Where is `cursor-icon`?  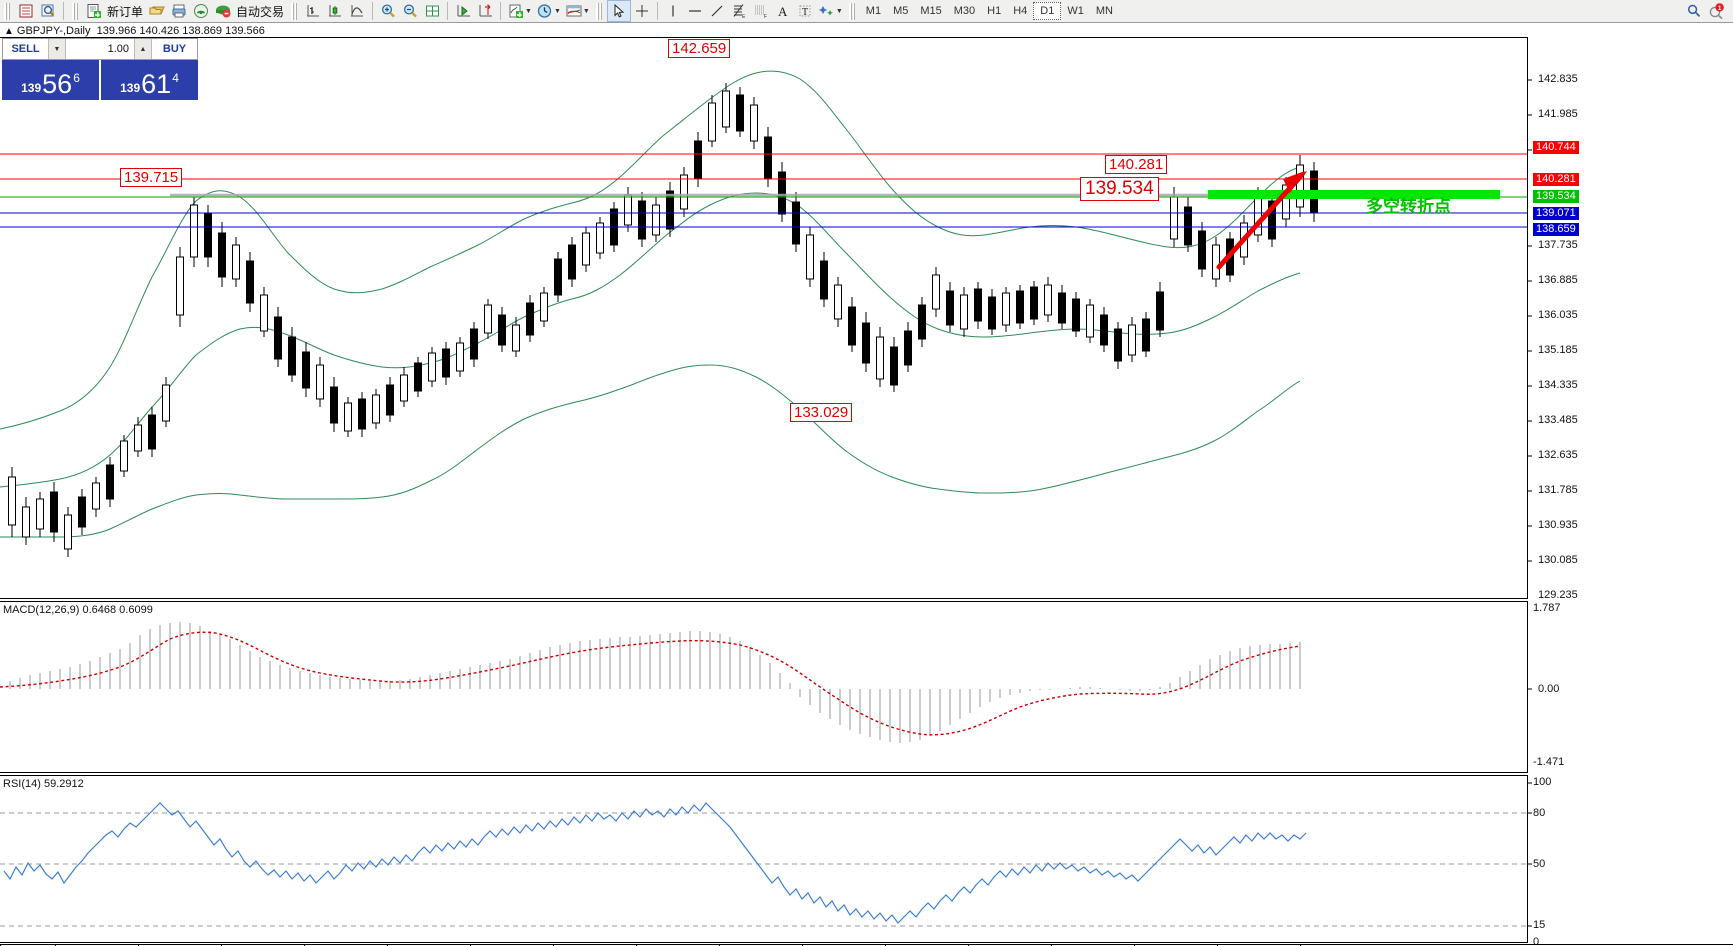
cursor-icon is located at coordinates (618, 11).